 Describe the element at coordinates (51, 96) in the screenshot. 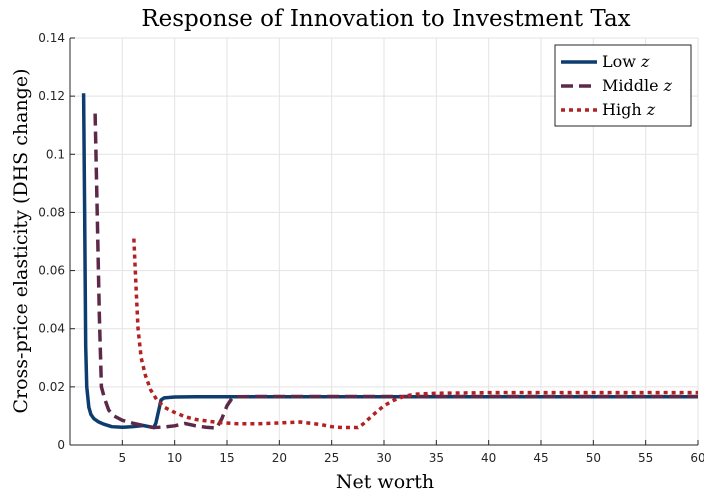

I see `y-tick-label: 0.12` at that location.